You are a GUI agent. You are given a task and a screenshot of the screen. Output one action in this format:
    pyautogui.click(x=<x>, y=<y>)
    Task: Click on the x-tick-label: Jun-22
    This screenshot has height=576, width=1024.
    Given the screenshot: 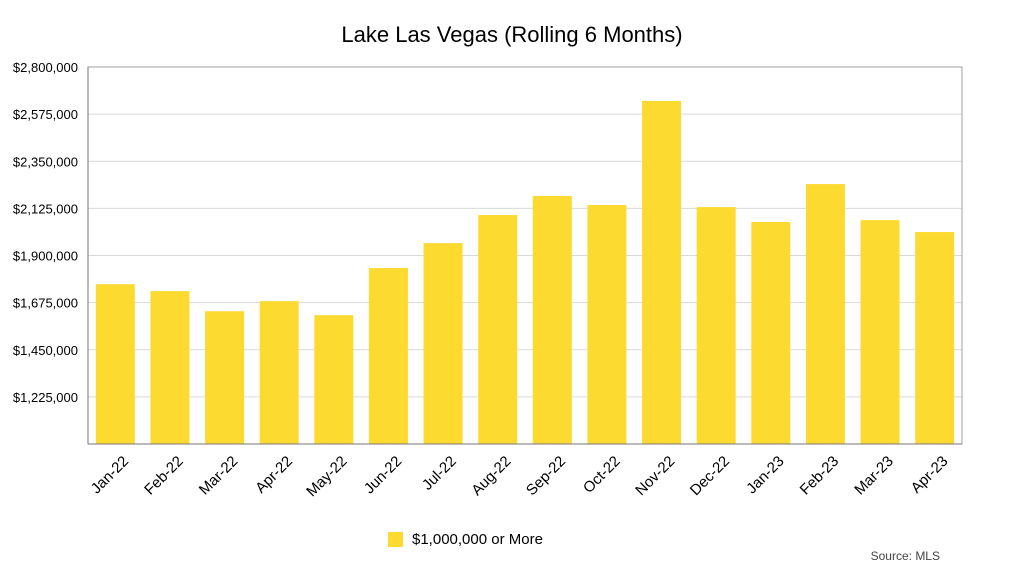 What is the action you would take?
    pyautogui.click(x=383, y=475)
    